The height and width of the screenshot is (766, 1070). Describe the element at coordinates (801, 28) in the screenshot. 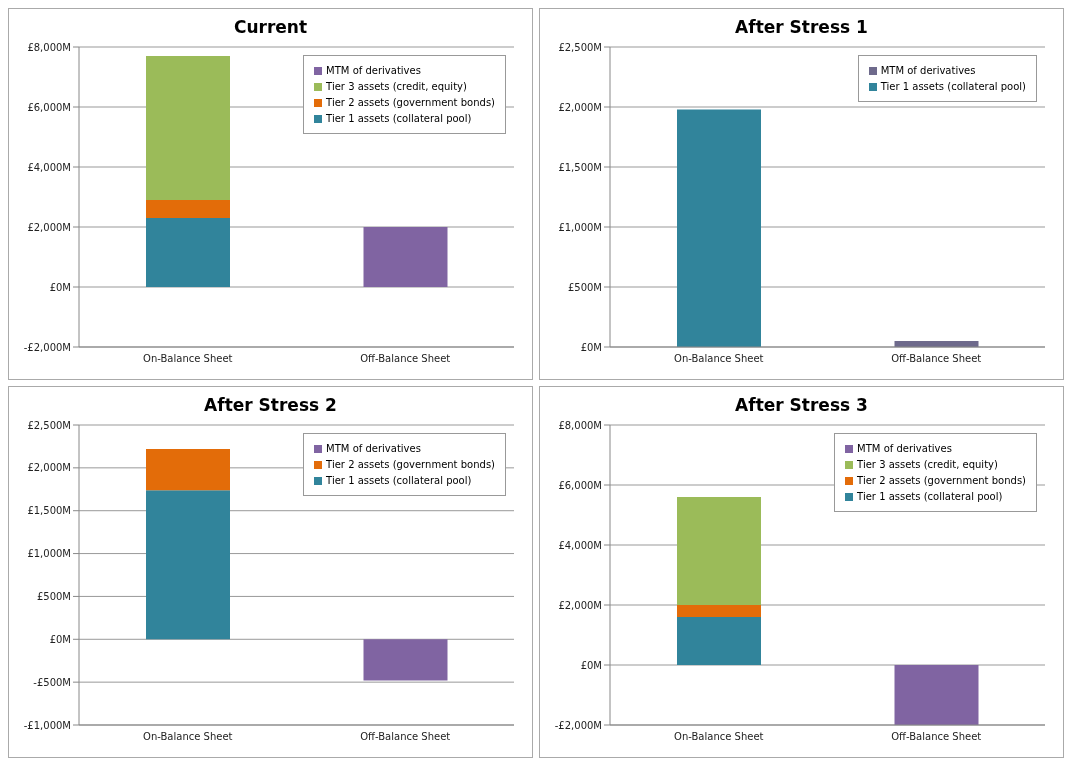

I see `chart-title: After Stress 1` at that location.